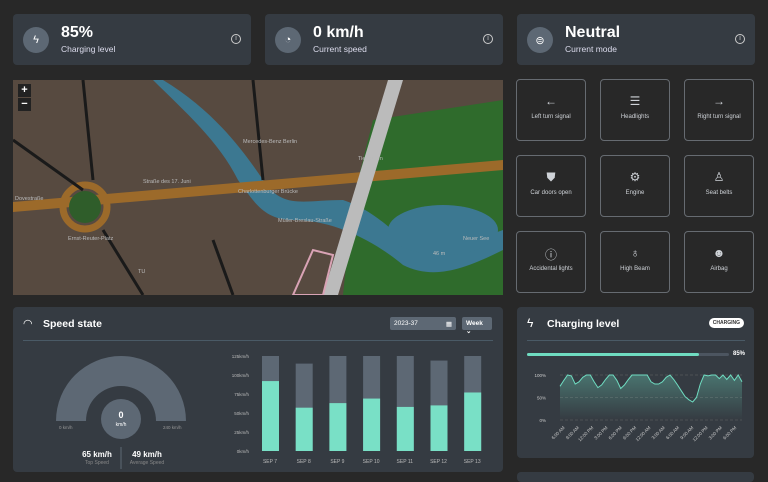  Describe the element at coordinates (423, 323) in the screenshot. I see `week-date-input: 2023-37 ▦` at that location.